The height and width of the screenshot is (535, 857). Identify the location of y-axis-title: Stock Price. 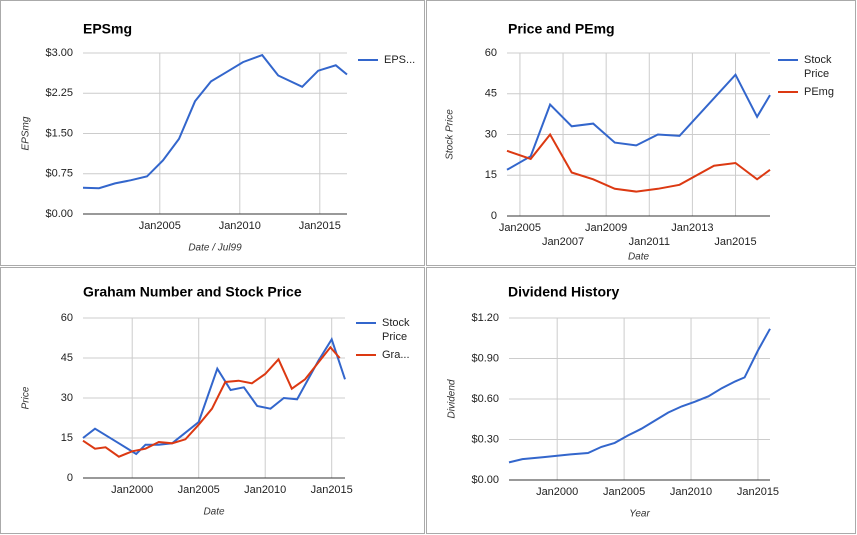
(450, 134).